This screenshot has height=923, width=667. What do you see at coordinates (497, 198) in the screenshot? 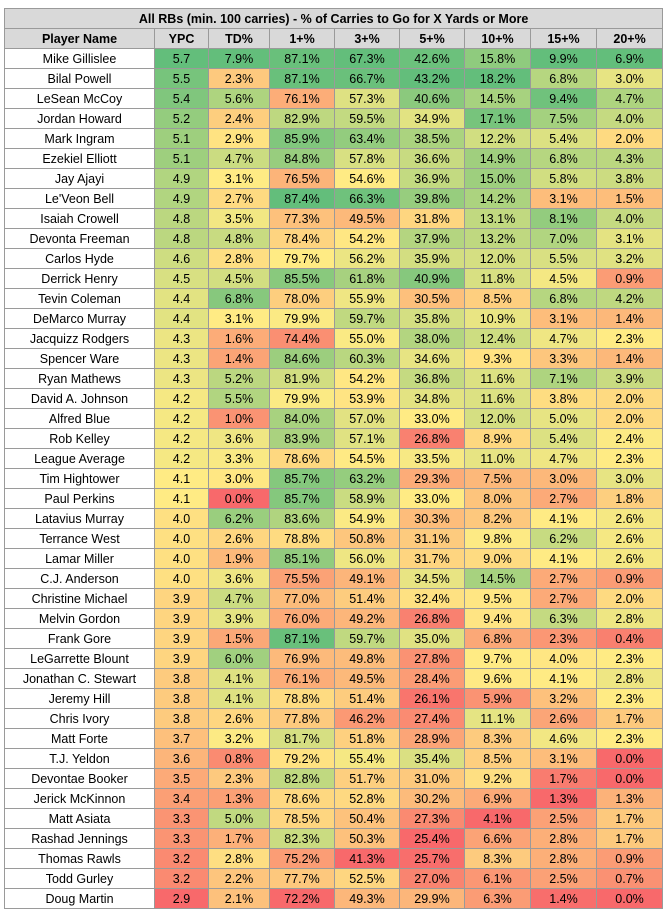
I see `stat-cell: 14.2%` at bounding box center [497, 198].